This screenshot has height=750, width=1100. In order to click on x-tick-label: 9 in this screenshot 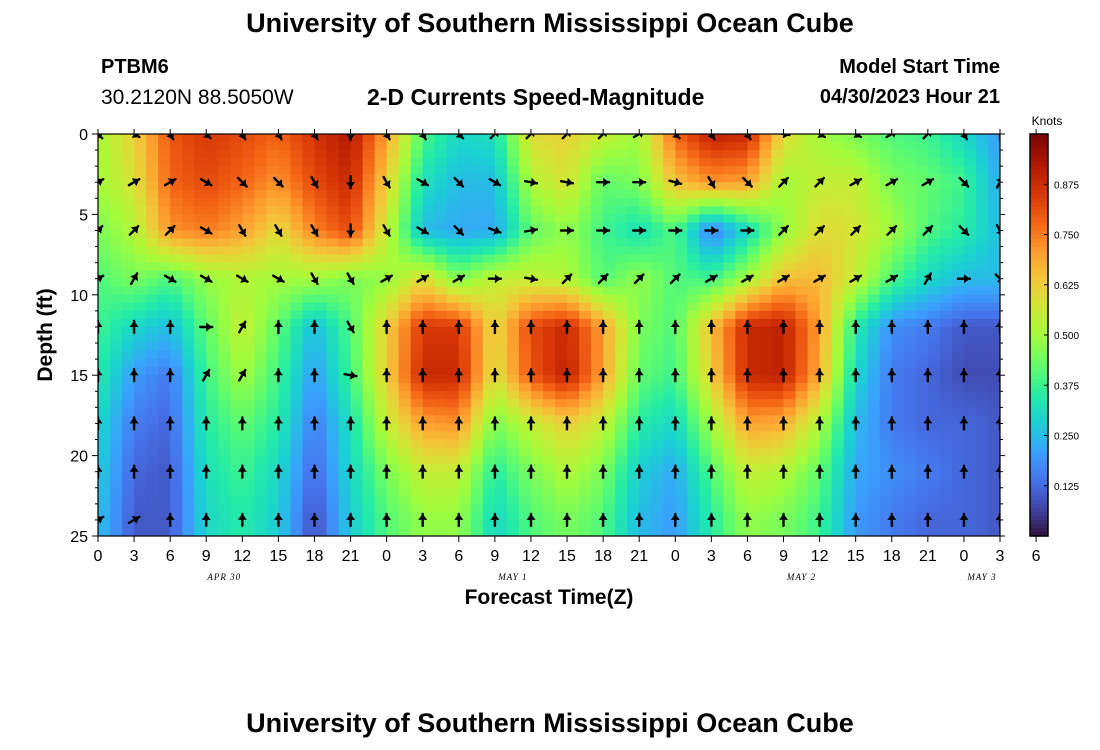, I will do `click(783, 556)`.